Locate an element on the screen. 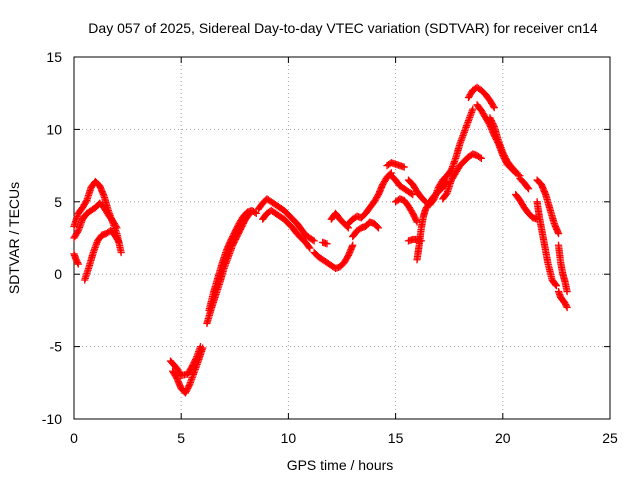 The height and width of the screenshot is (480, 640). series-s24 is located at coordinates (481, 97).